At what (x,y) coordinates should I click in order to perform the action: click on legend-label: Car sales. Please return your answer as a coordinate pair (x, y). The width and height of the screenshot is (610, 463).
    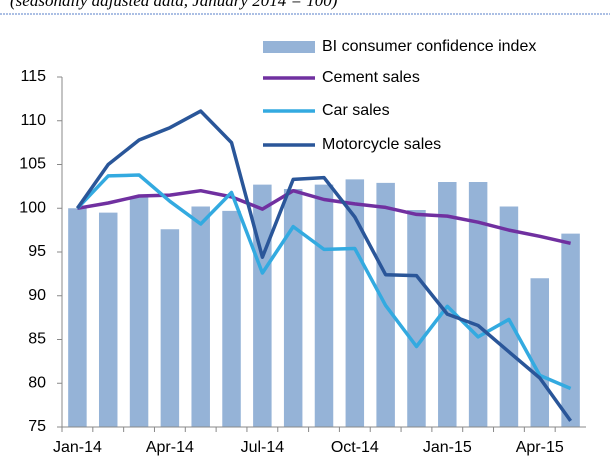
    Looking at the image, I should click on (356, 110).